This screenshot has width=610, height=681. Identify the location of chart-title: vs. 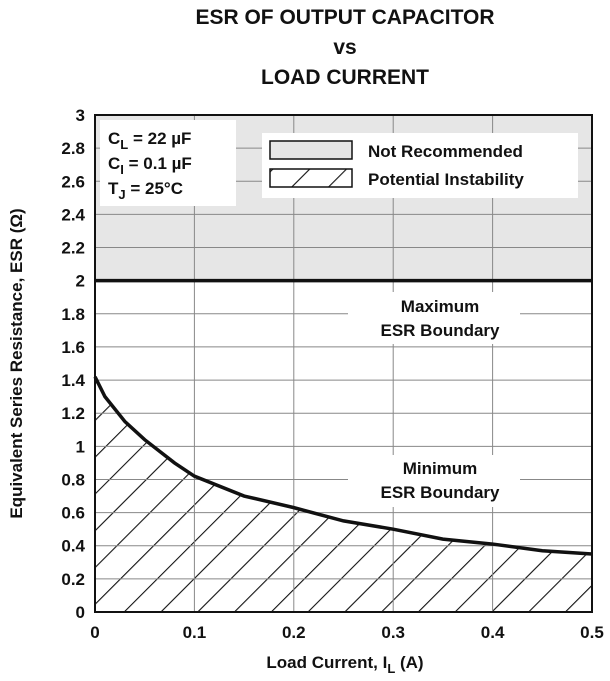
(344, 47).